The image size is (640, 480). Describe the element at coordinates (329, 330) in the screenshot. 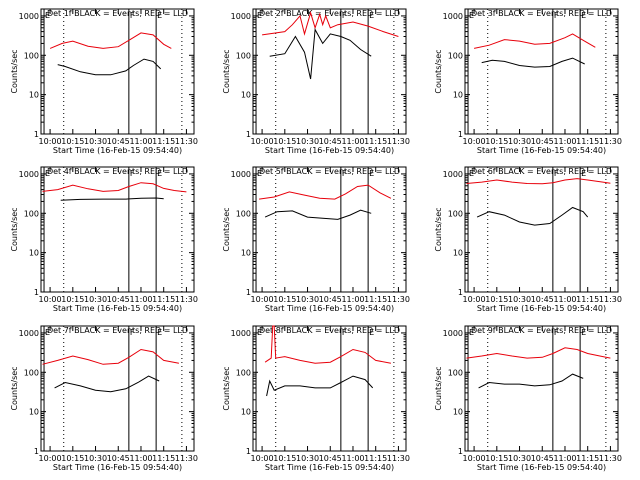

I see `chart-title: Det 8f BLACK = Events, RED = LLD` at that location.